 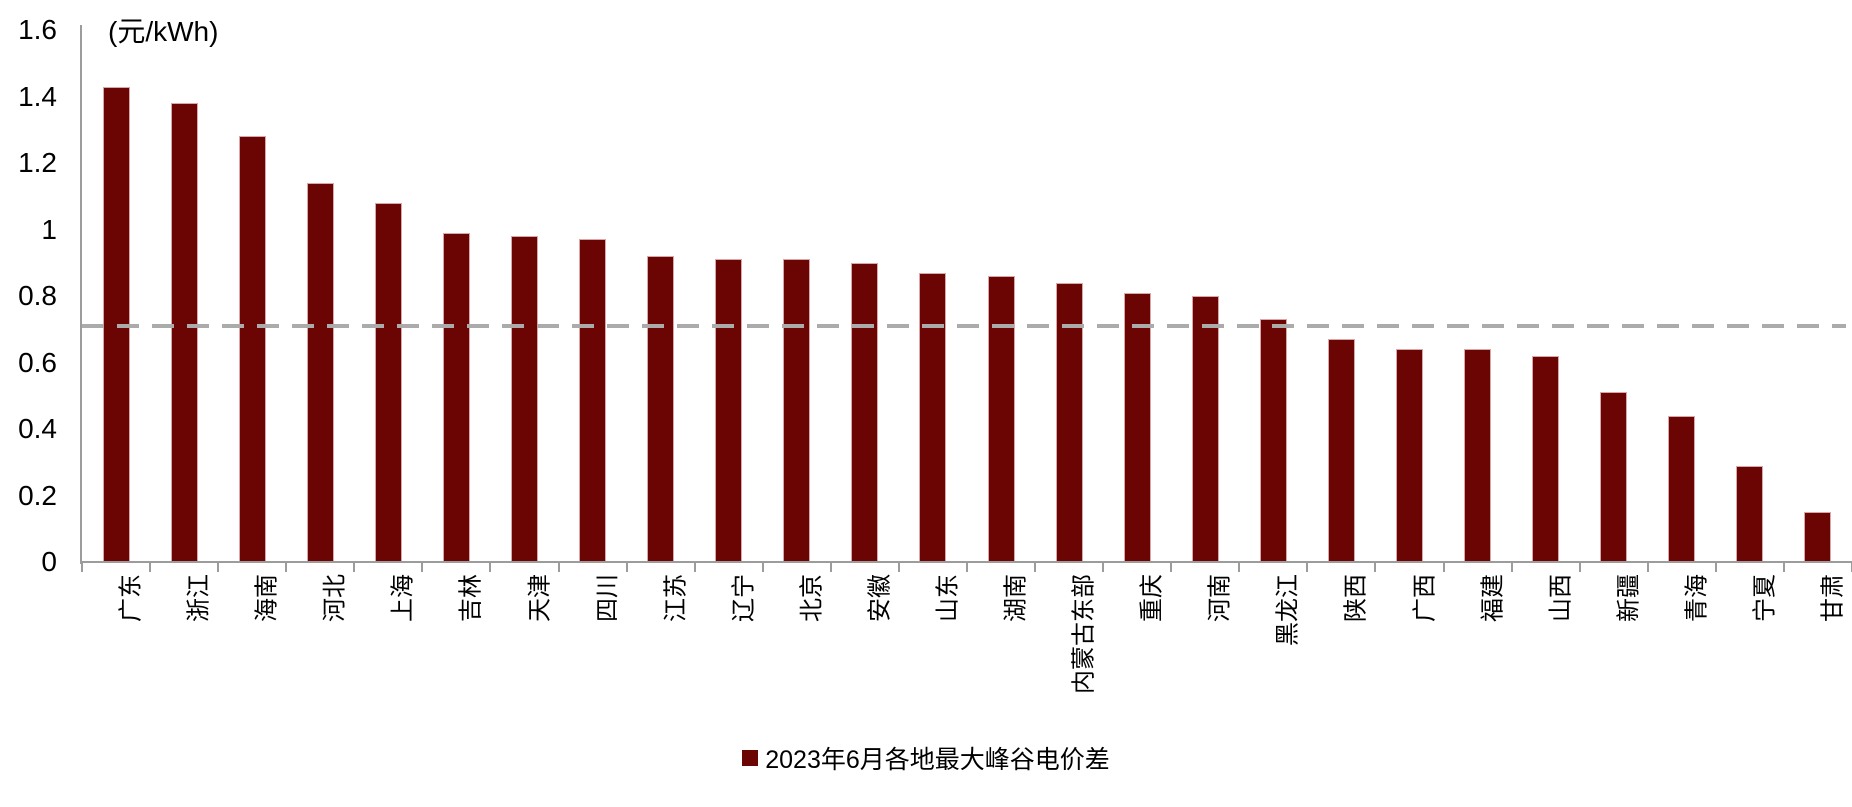 What do you see at coordinates (1424, 598) in the screenshot?
I see `x-axis-label: 广西` at bounding box center [1424, 598].